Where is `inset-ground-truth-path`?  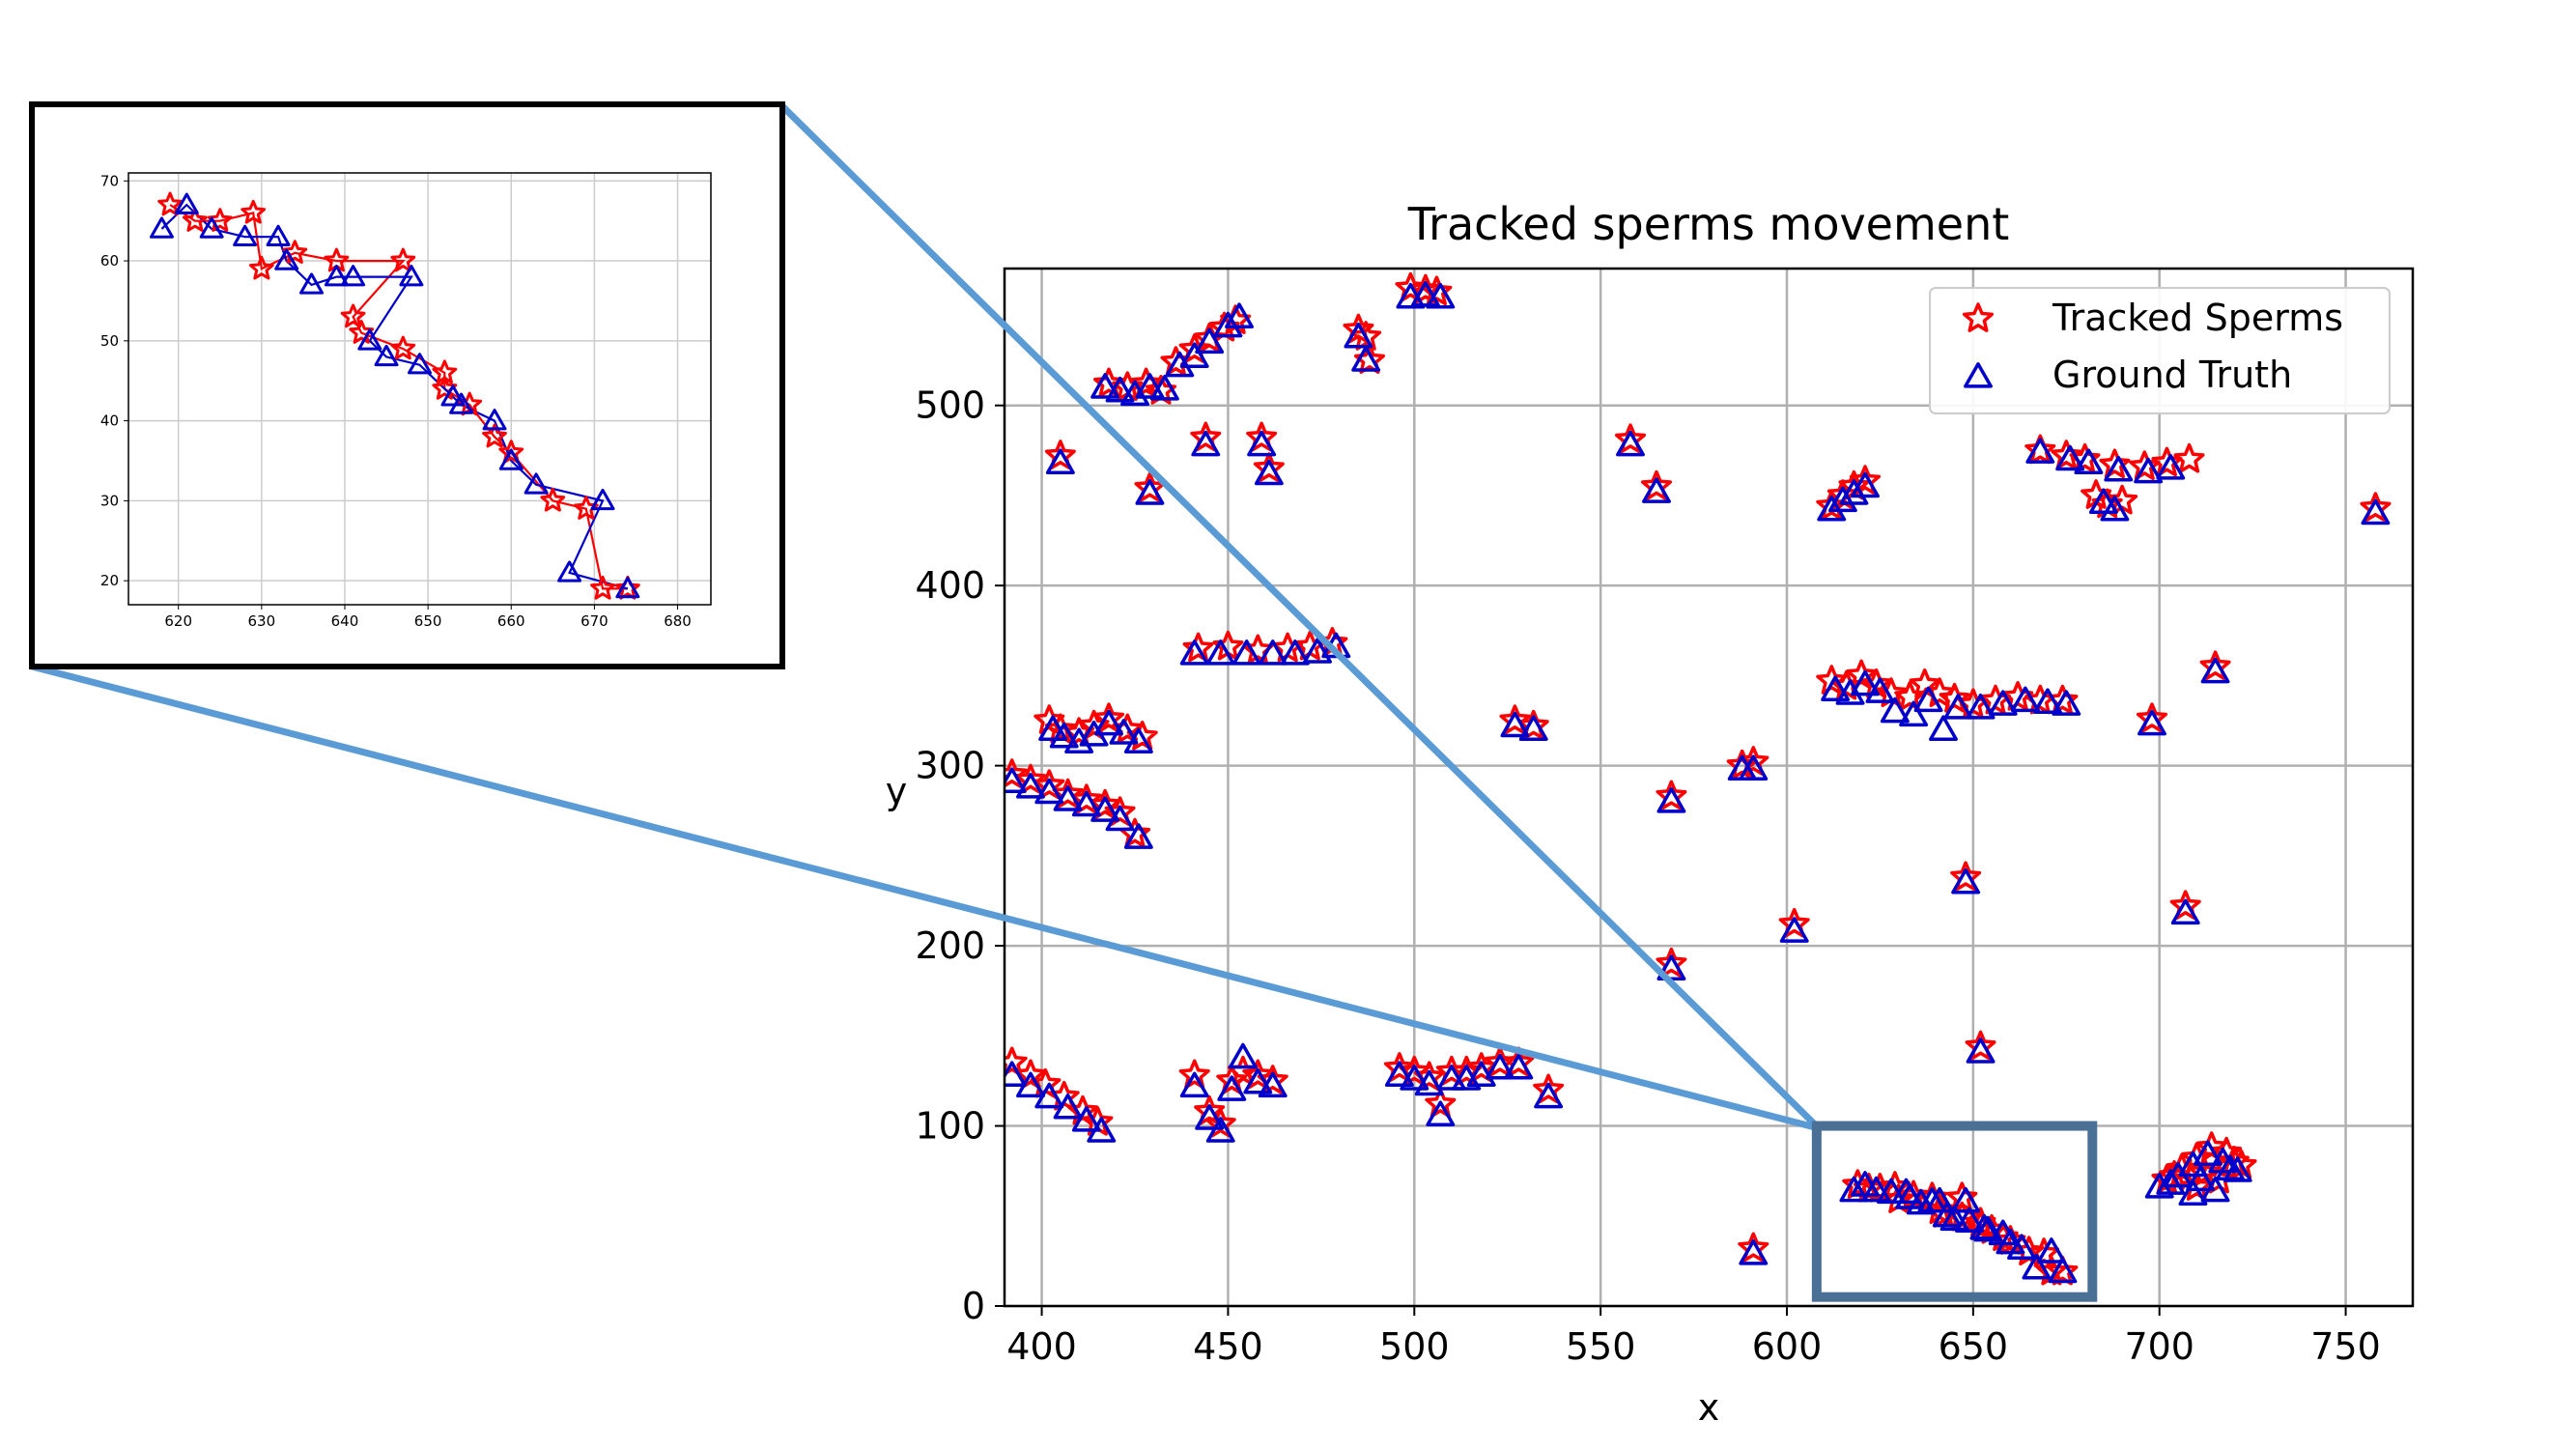 inset-ground-truth-path is located at coordinates (394, 396).